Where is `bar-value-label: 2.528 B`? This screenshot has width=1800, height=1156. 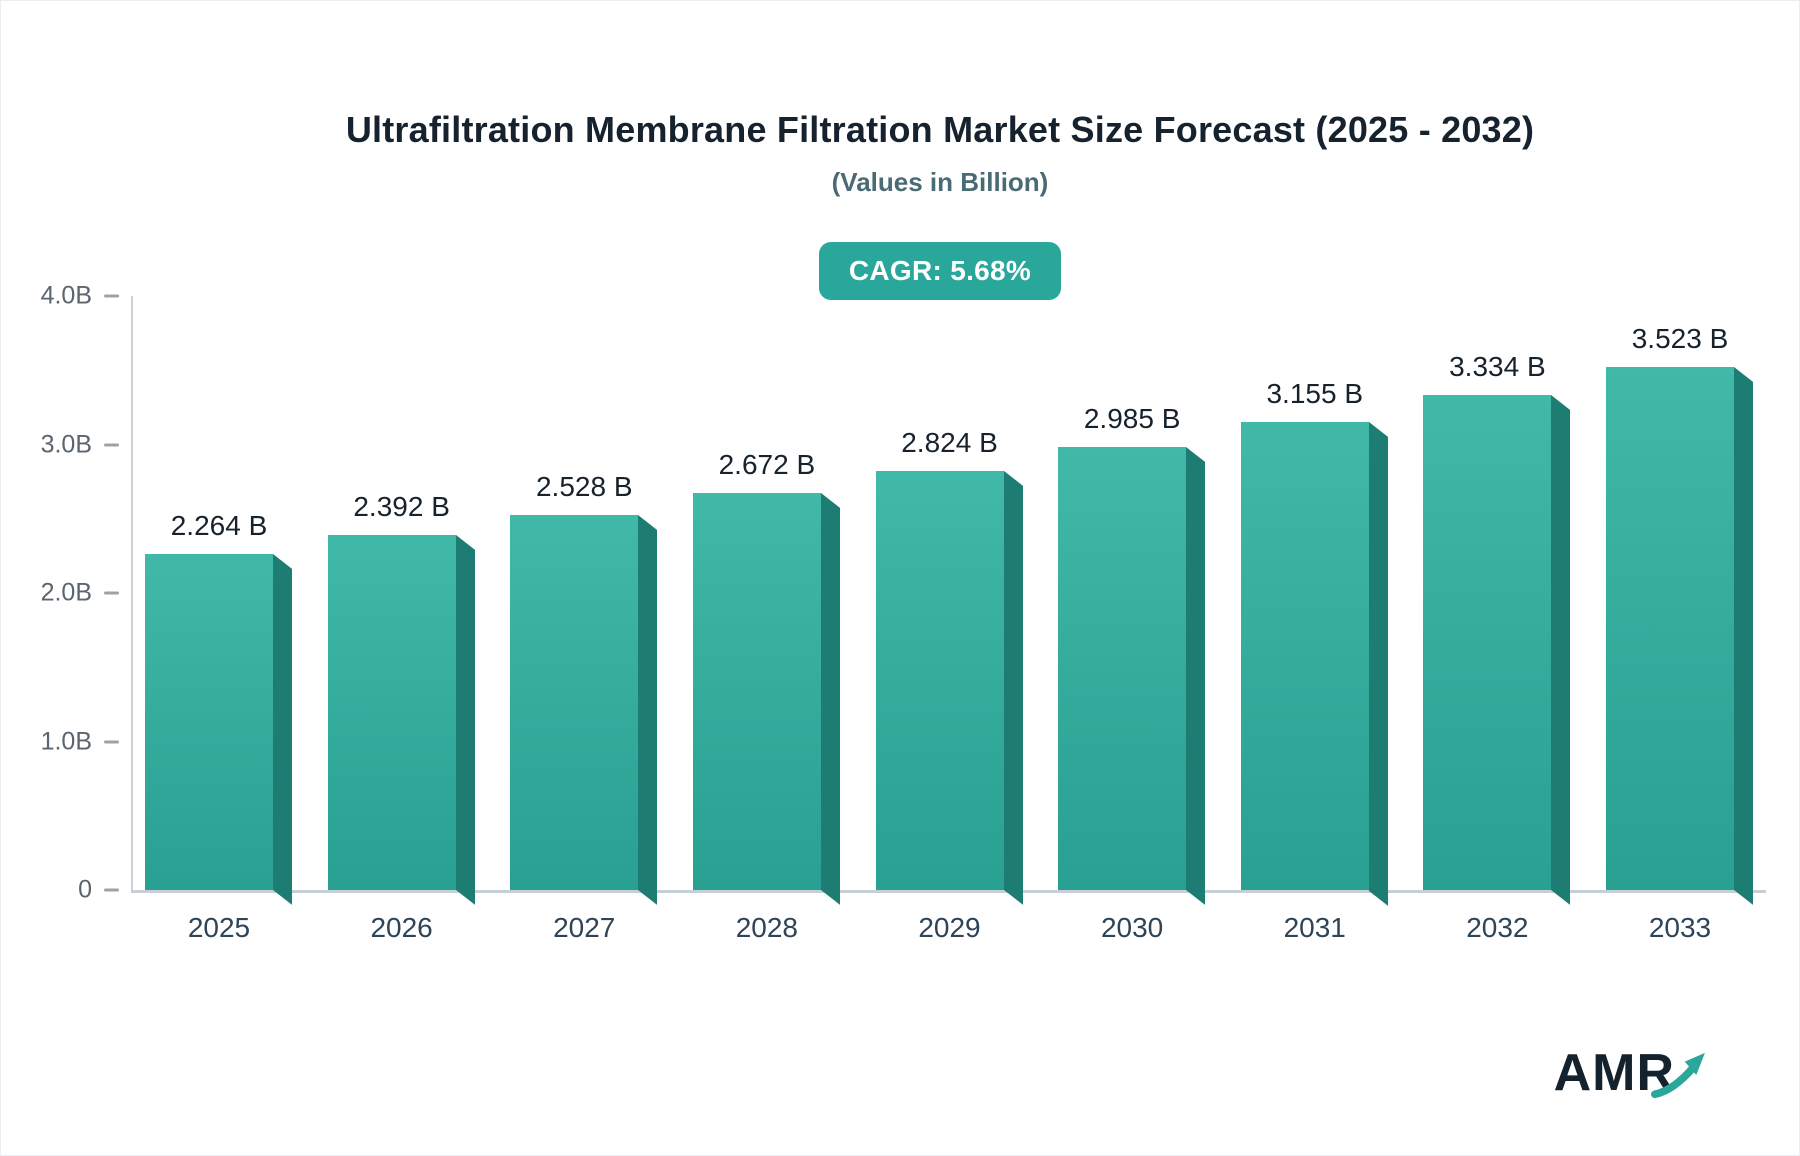
bar-value-label: 2.528 B is located at coordinates (584, 486).